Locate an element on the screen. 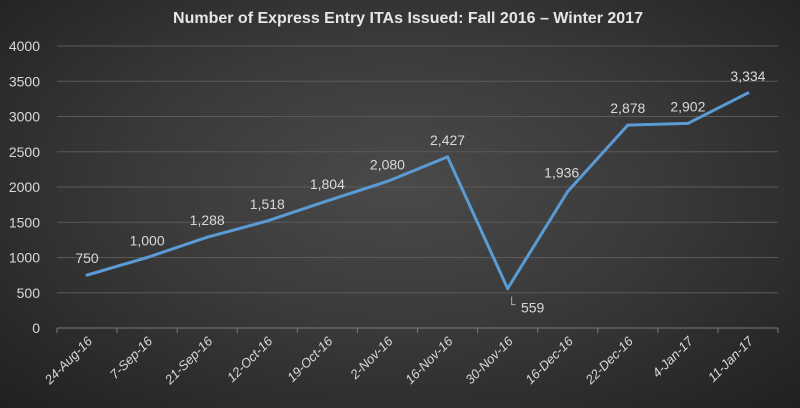  x-tick-label: 22-Dec-16 is located at coordinates (609, 360).